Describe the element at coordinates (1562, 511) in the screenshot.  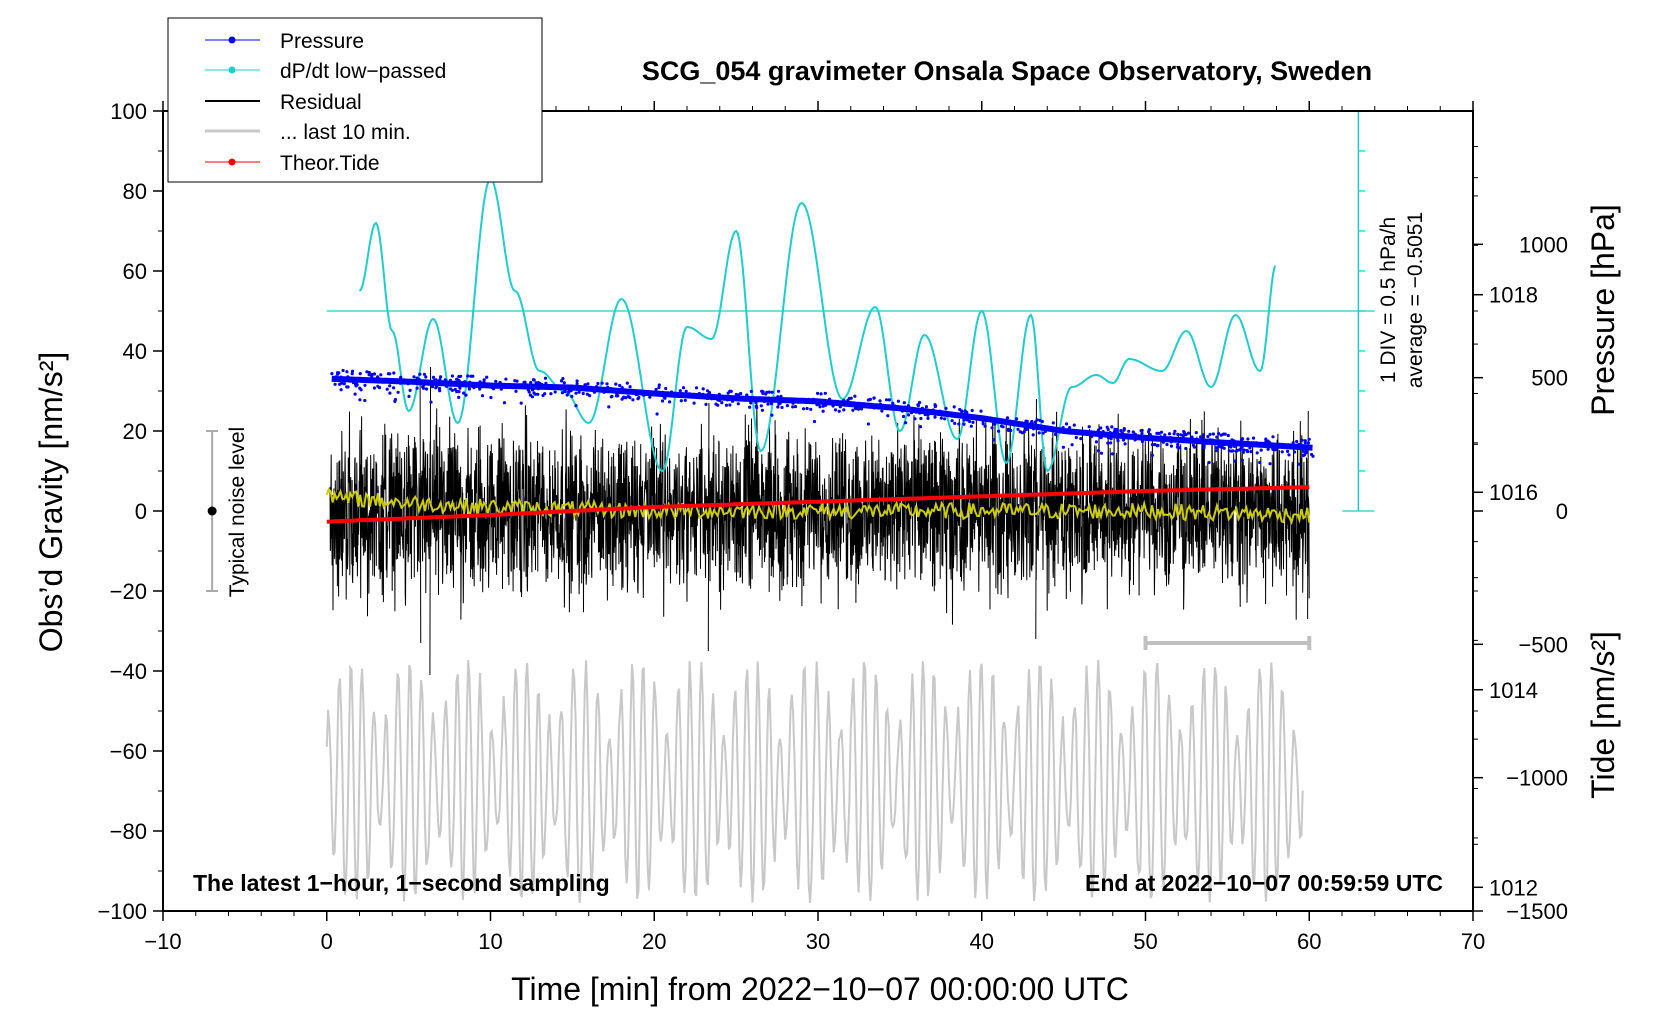
I see `tide-tick-label: 0` at that location.